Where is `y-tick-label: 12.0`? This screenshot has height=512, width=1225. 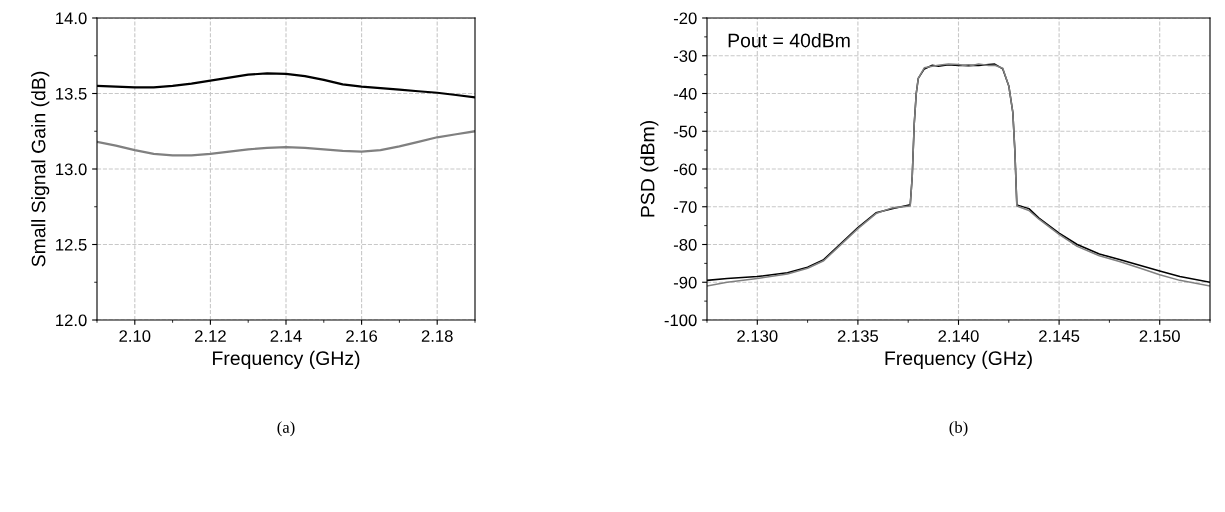
y-tick-label: 12.0 is located at coordinates (71, 320).